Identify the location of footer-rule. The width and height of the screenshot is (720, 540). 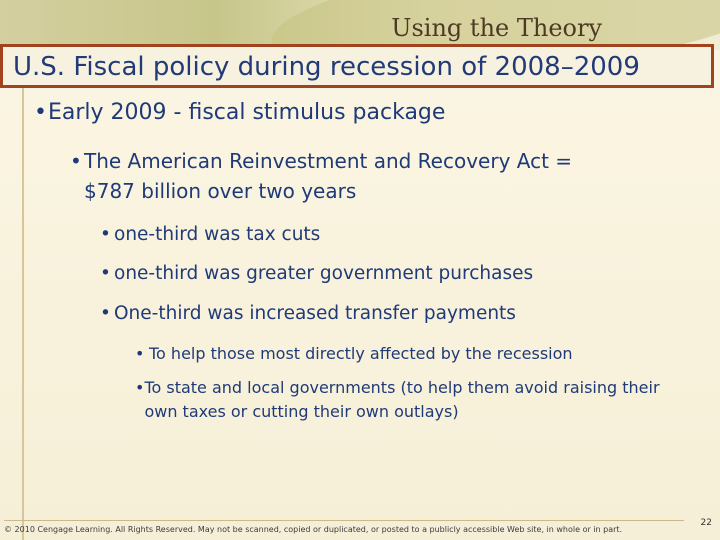
(344, 520).